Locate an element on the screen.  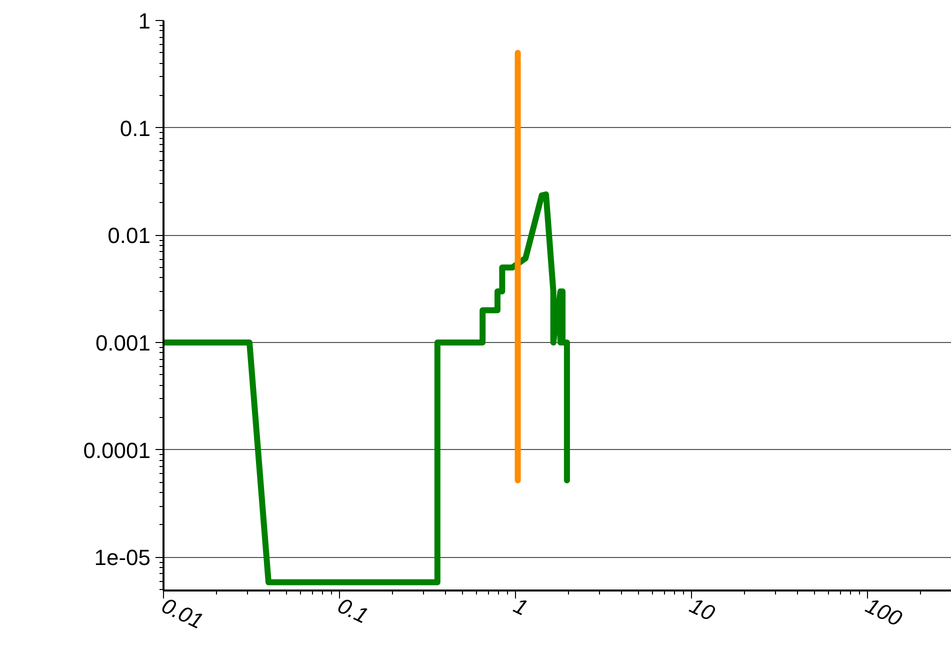
x-tick-label: 1 is located at coordinates (521, 606).